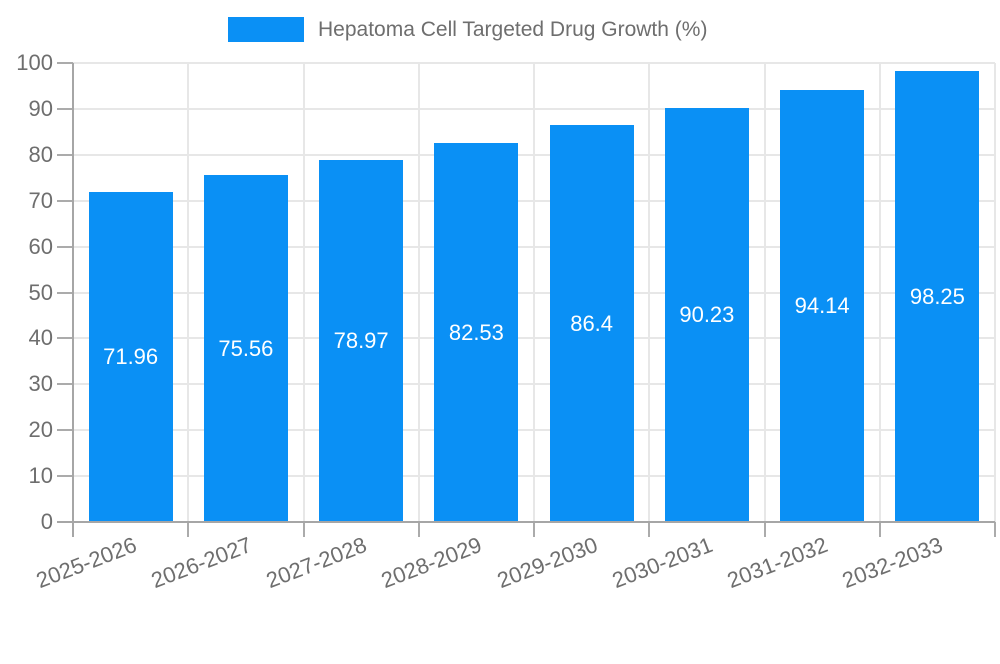 The width and height of the screenshot is (1000, 664). What do you see at coordinates (526, 522) in the screenshot?
I see `x-axis-line` at bounding box center [526, 522].